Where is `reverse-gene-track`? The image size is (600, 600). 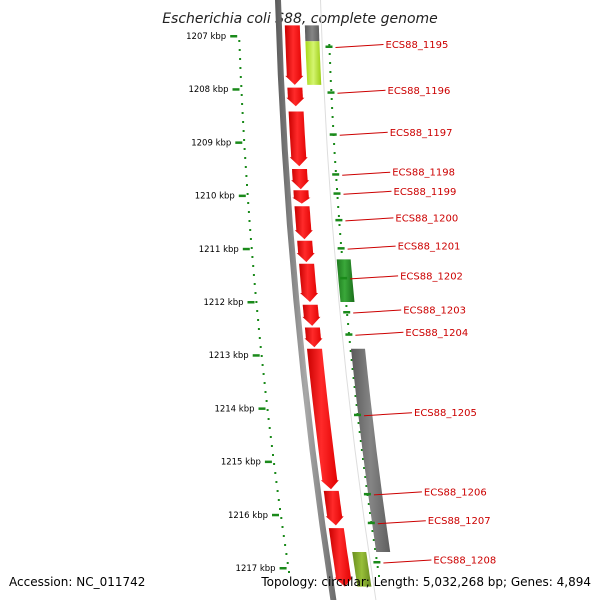
reverse-gene-track is located at coordinates (345, 280).